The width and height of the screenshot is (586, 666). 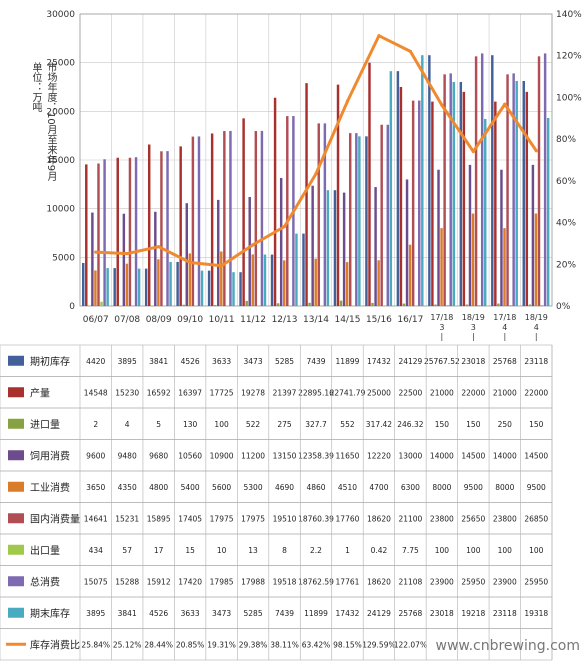 I want to click on table-cell: 22500, so click(x=410, y=392).